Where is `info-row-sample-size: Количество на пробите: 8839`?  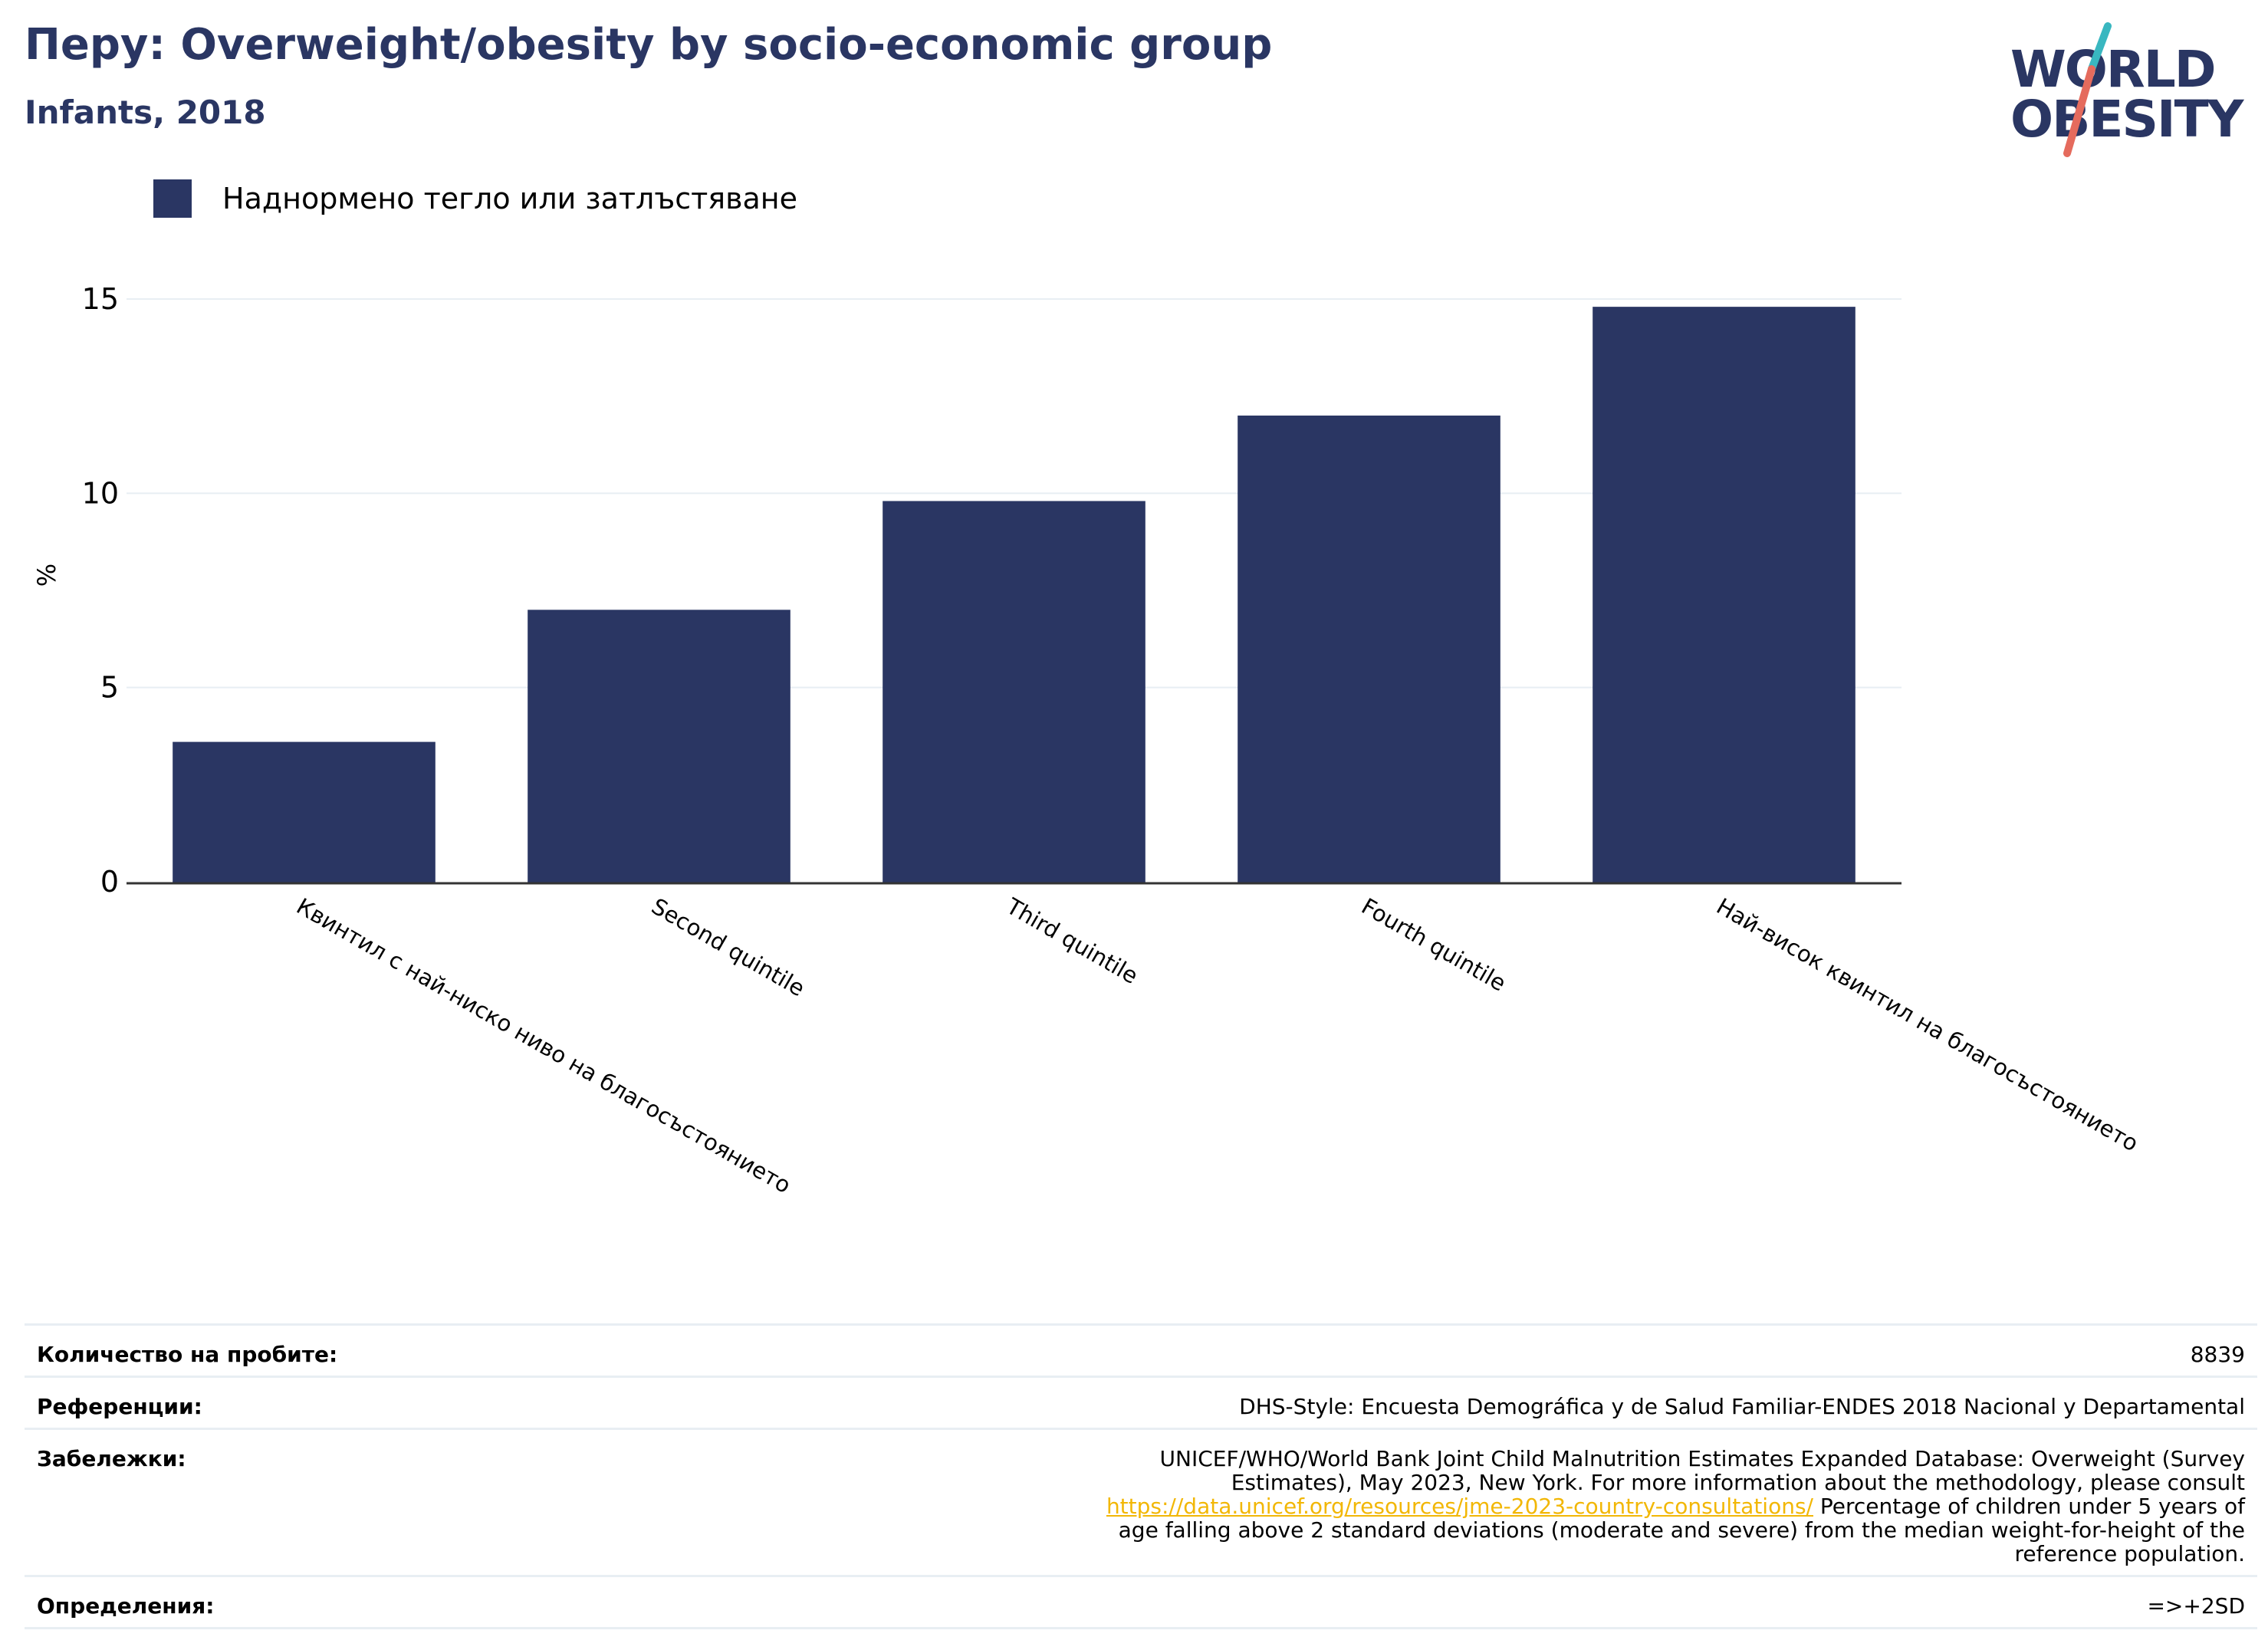 info-row-sample-size: Количество на пробите: 8839 is located at coordinates (1141, 1350).